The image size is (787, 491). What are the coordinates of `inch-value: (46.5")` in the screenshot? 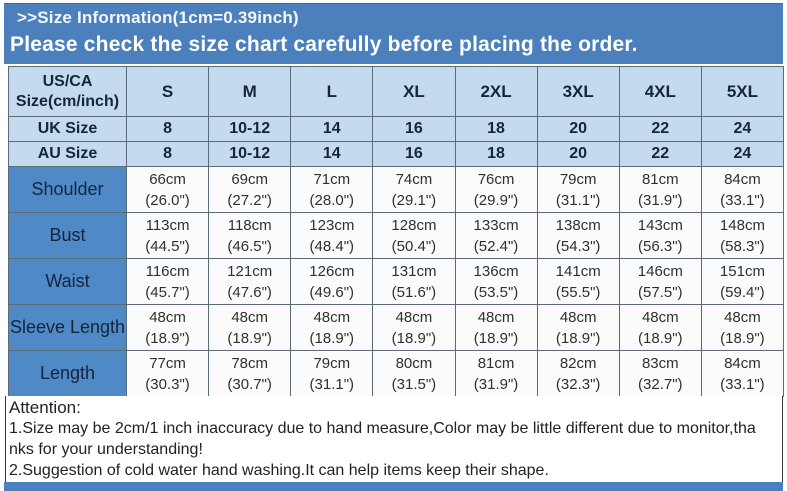 It's located at (249, 246).